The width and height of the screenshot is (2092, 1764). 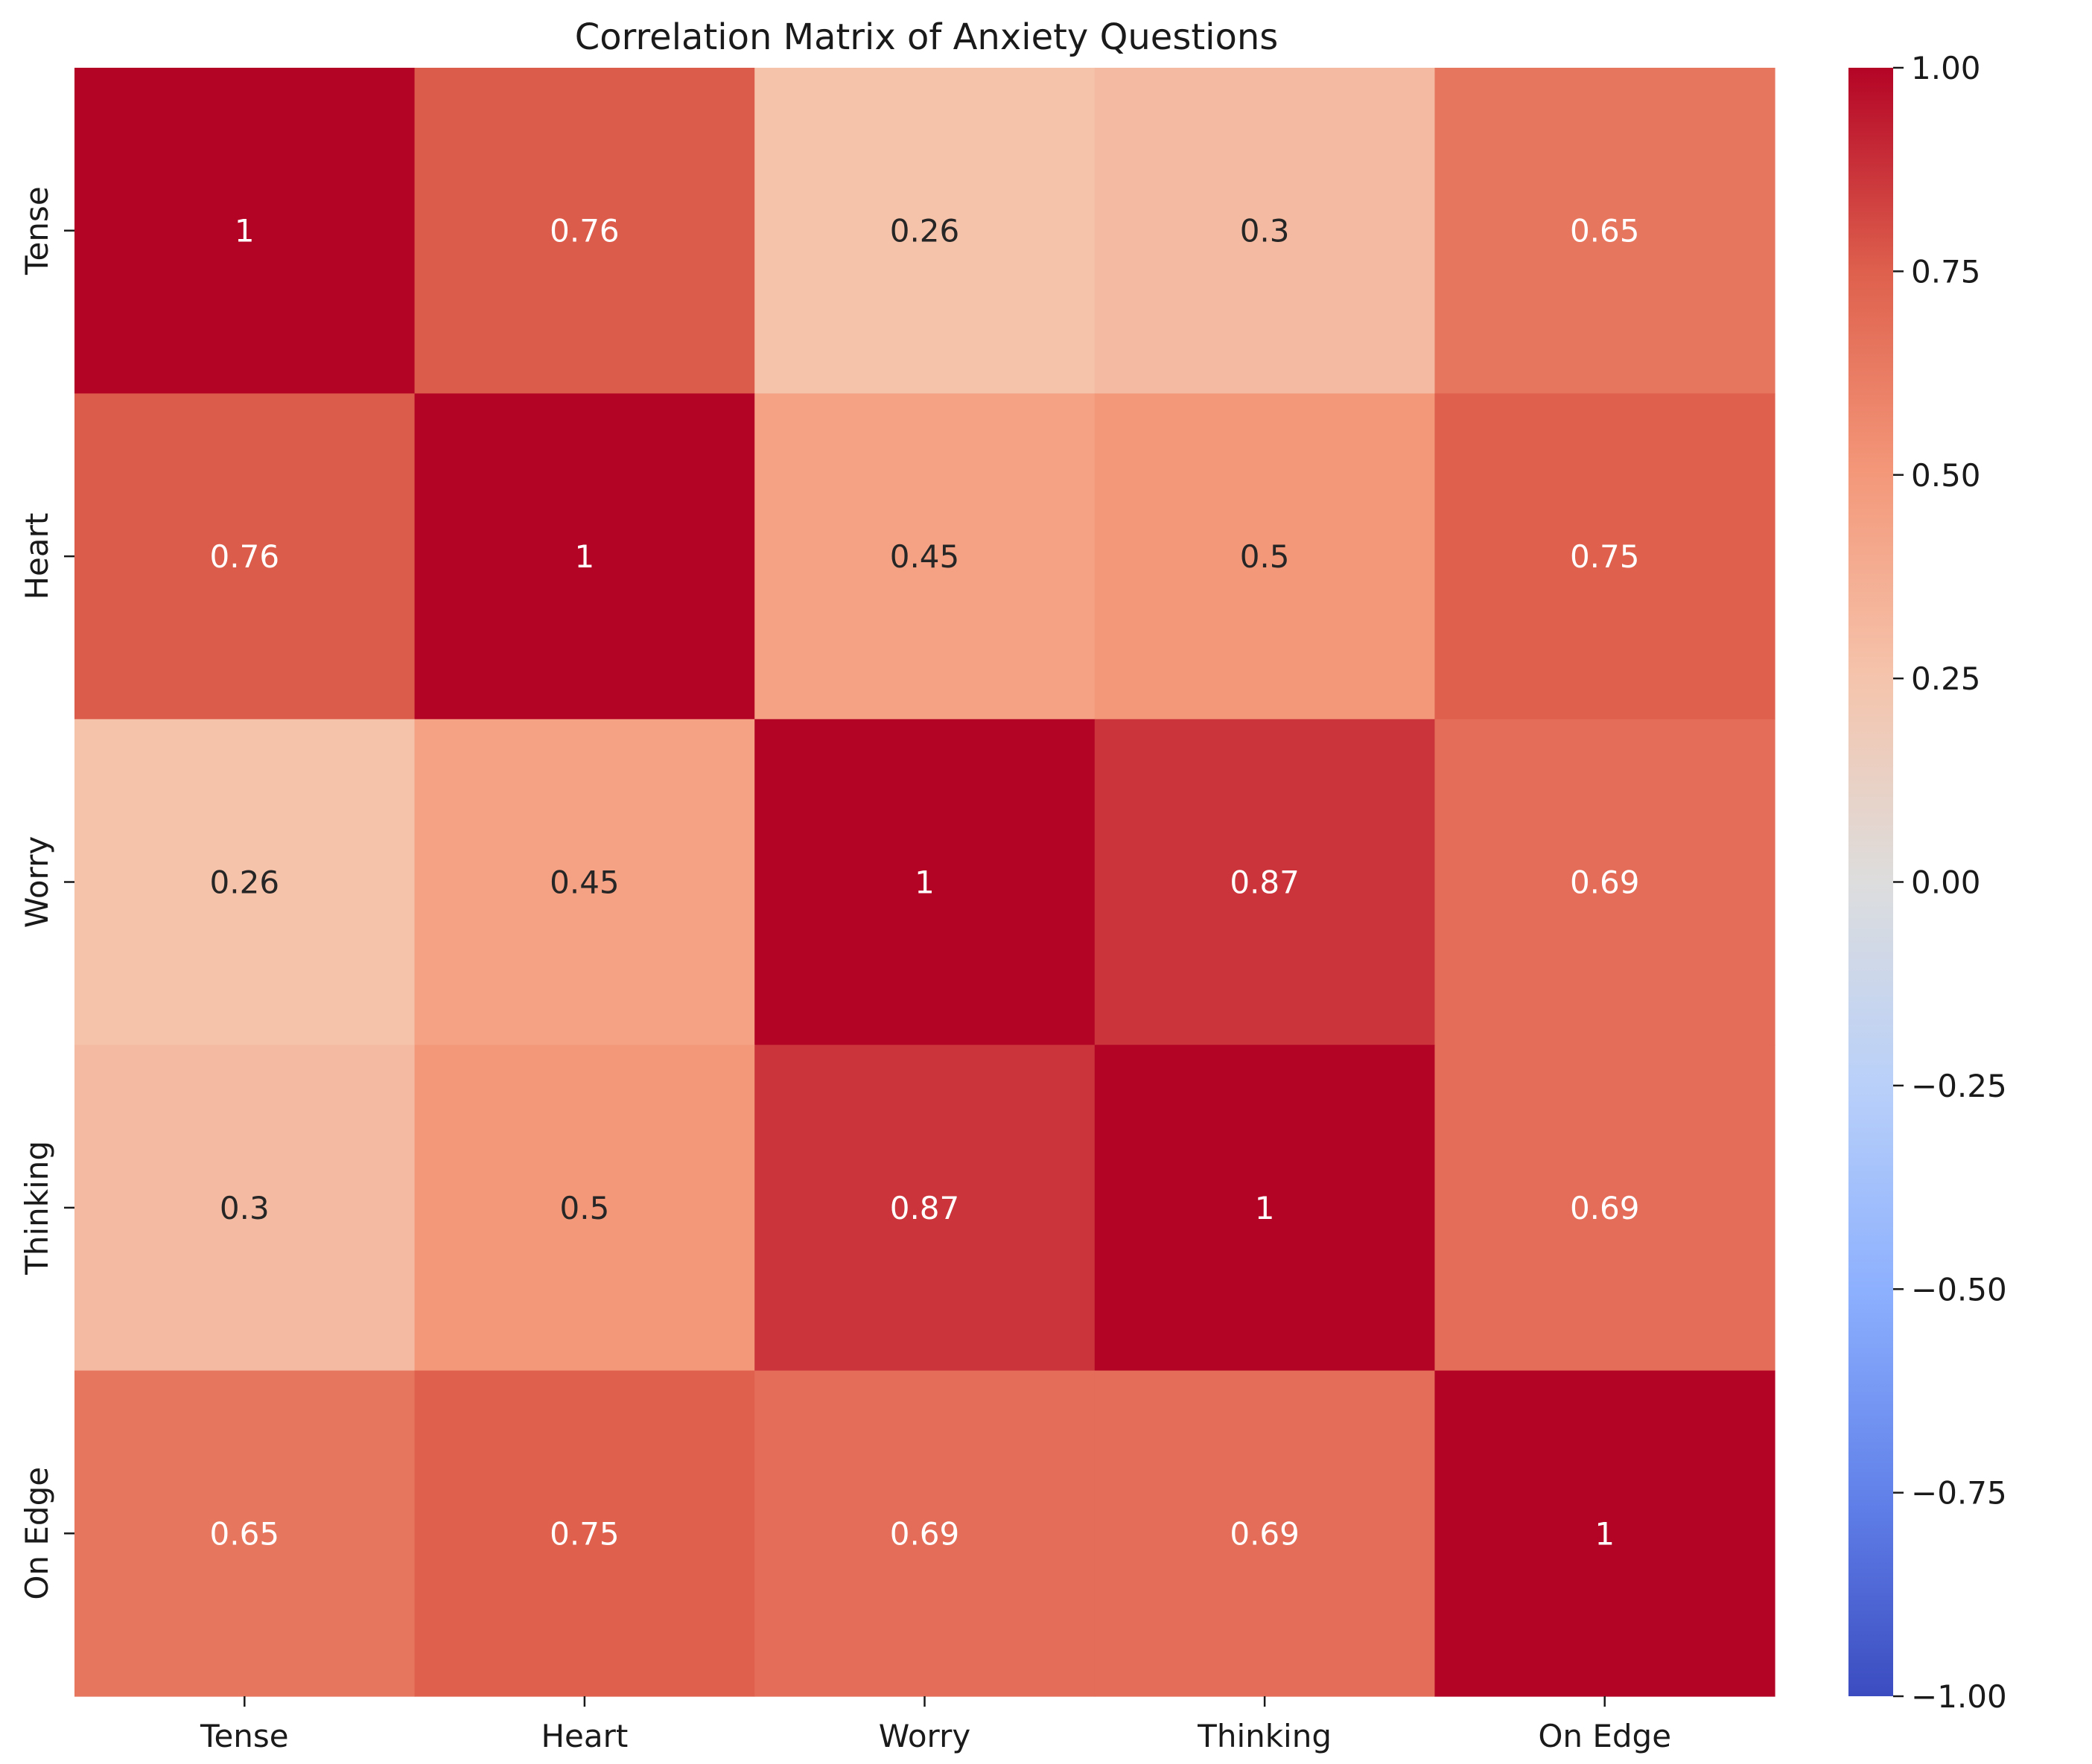 I want to click on colorbar-tick-label: −1.00, so click(x=1959, y=1696).